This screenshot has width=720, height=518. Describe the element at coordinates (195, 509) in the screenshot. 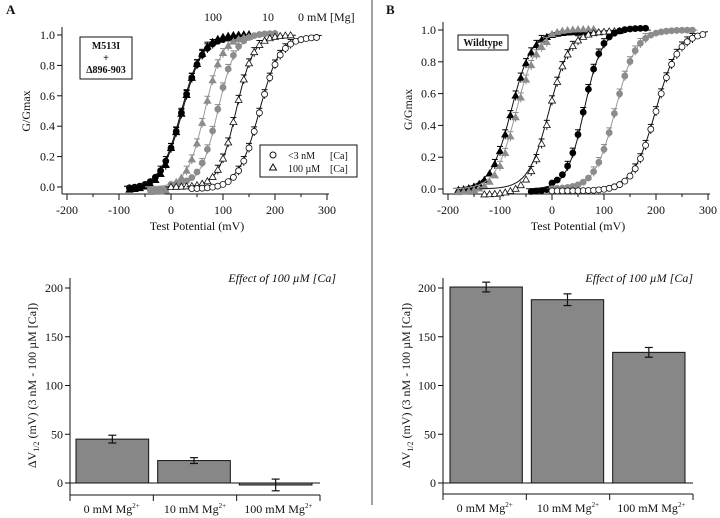

I see `category-label: 10 mM Mg2+` at that location.